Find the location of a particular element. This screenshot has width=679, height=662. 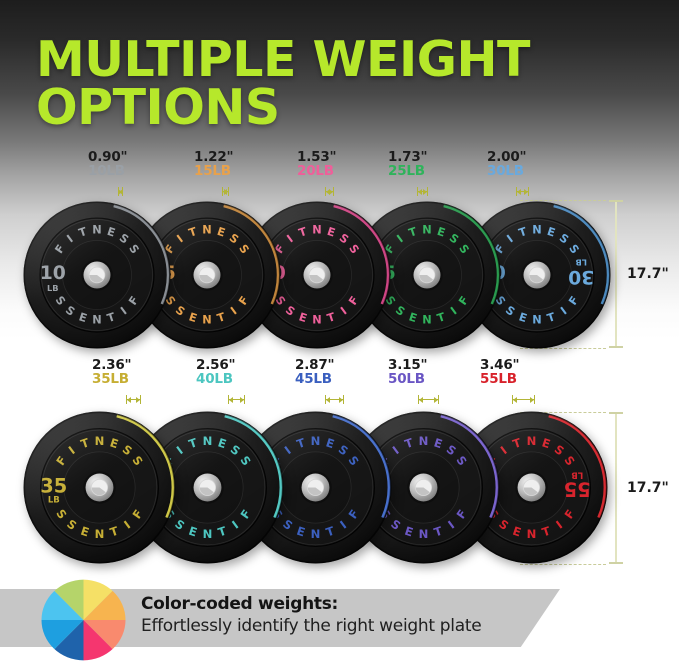

weight-plate-55lb: FITNESSFITNESS55LB55LB is located at coordinates (531, 487).